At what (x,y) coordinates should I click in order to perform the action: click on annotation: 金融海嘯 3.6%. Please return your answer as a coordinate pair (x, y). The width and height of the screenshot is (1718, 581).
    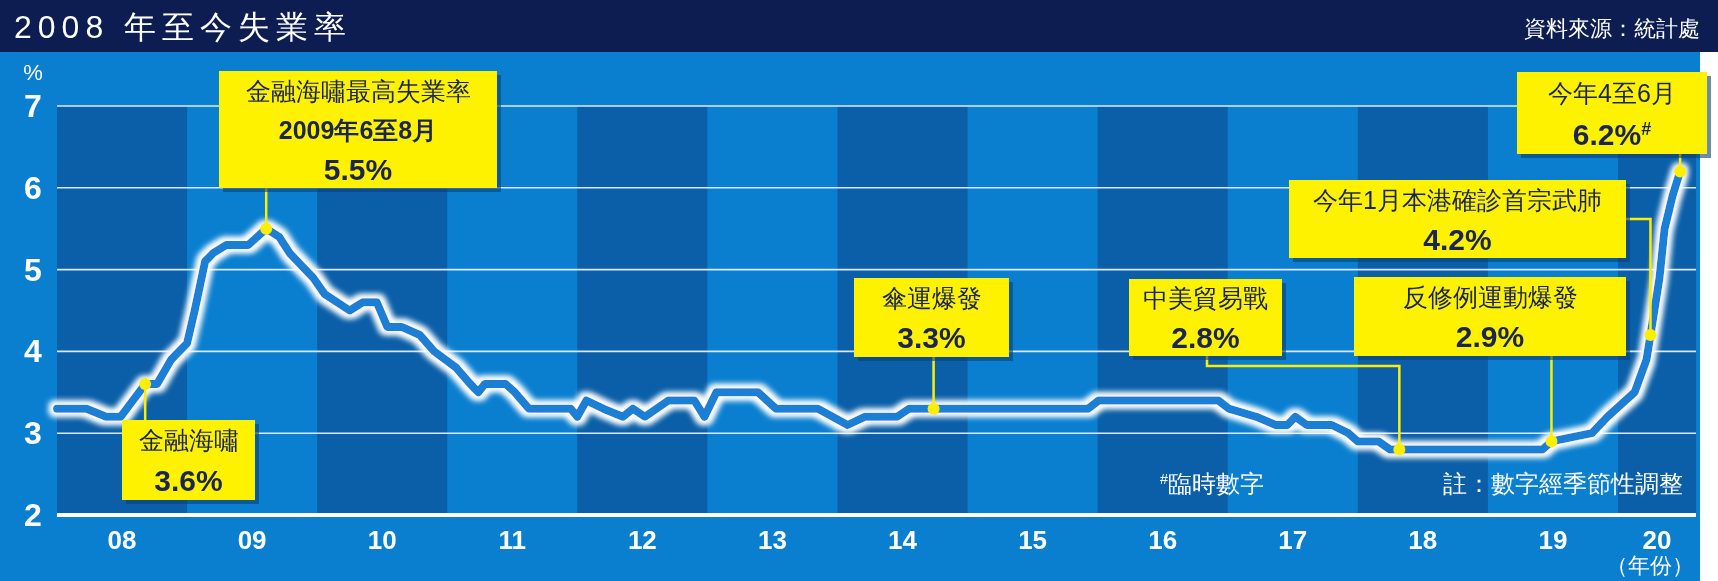
    Looking at the image, I should click on (188, 461).